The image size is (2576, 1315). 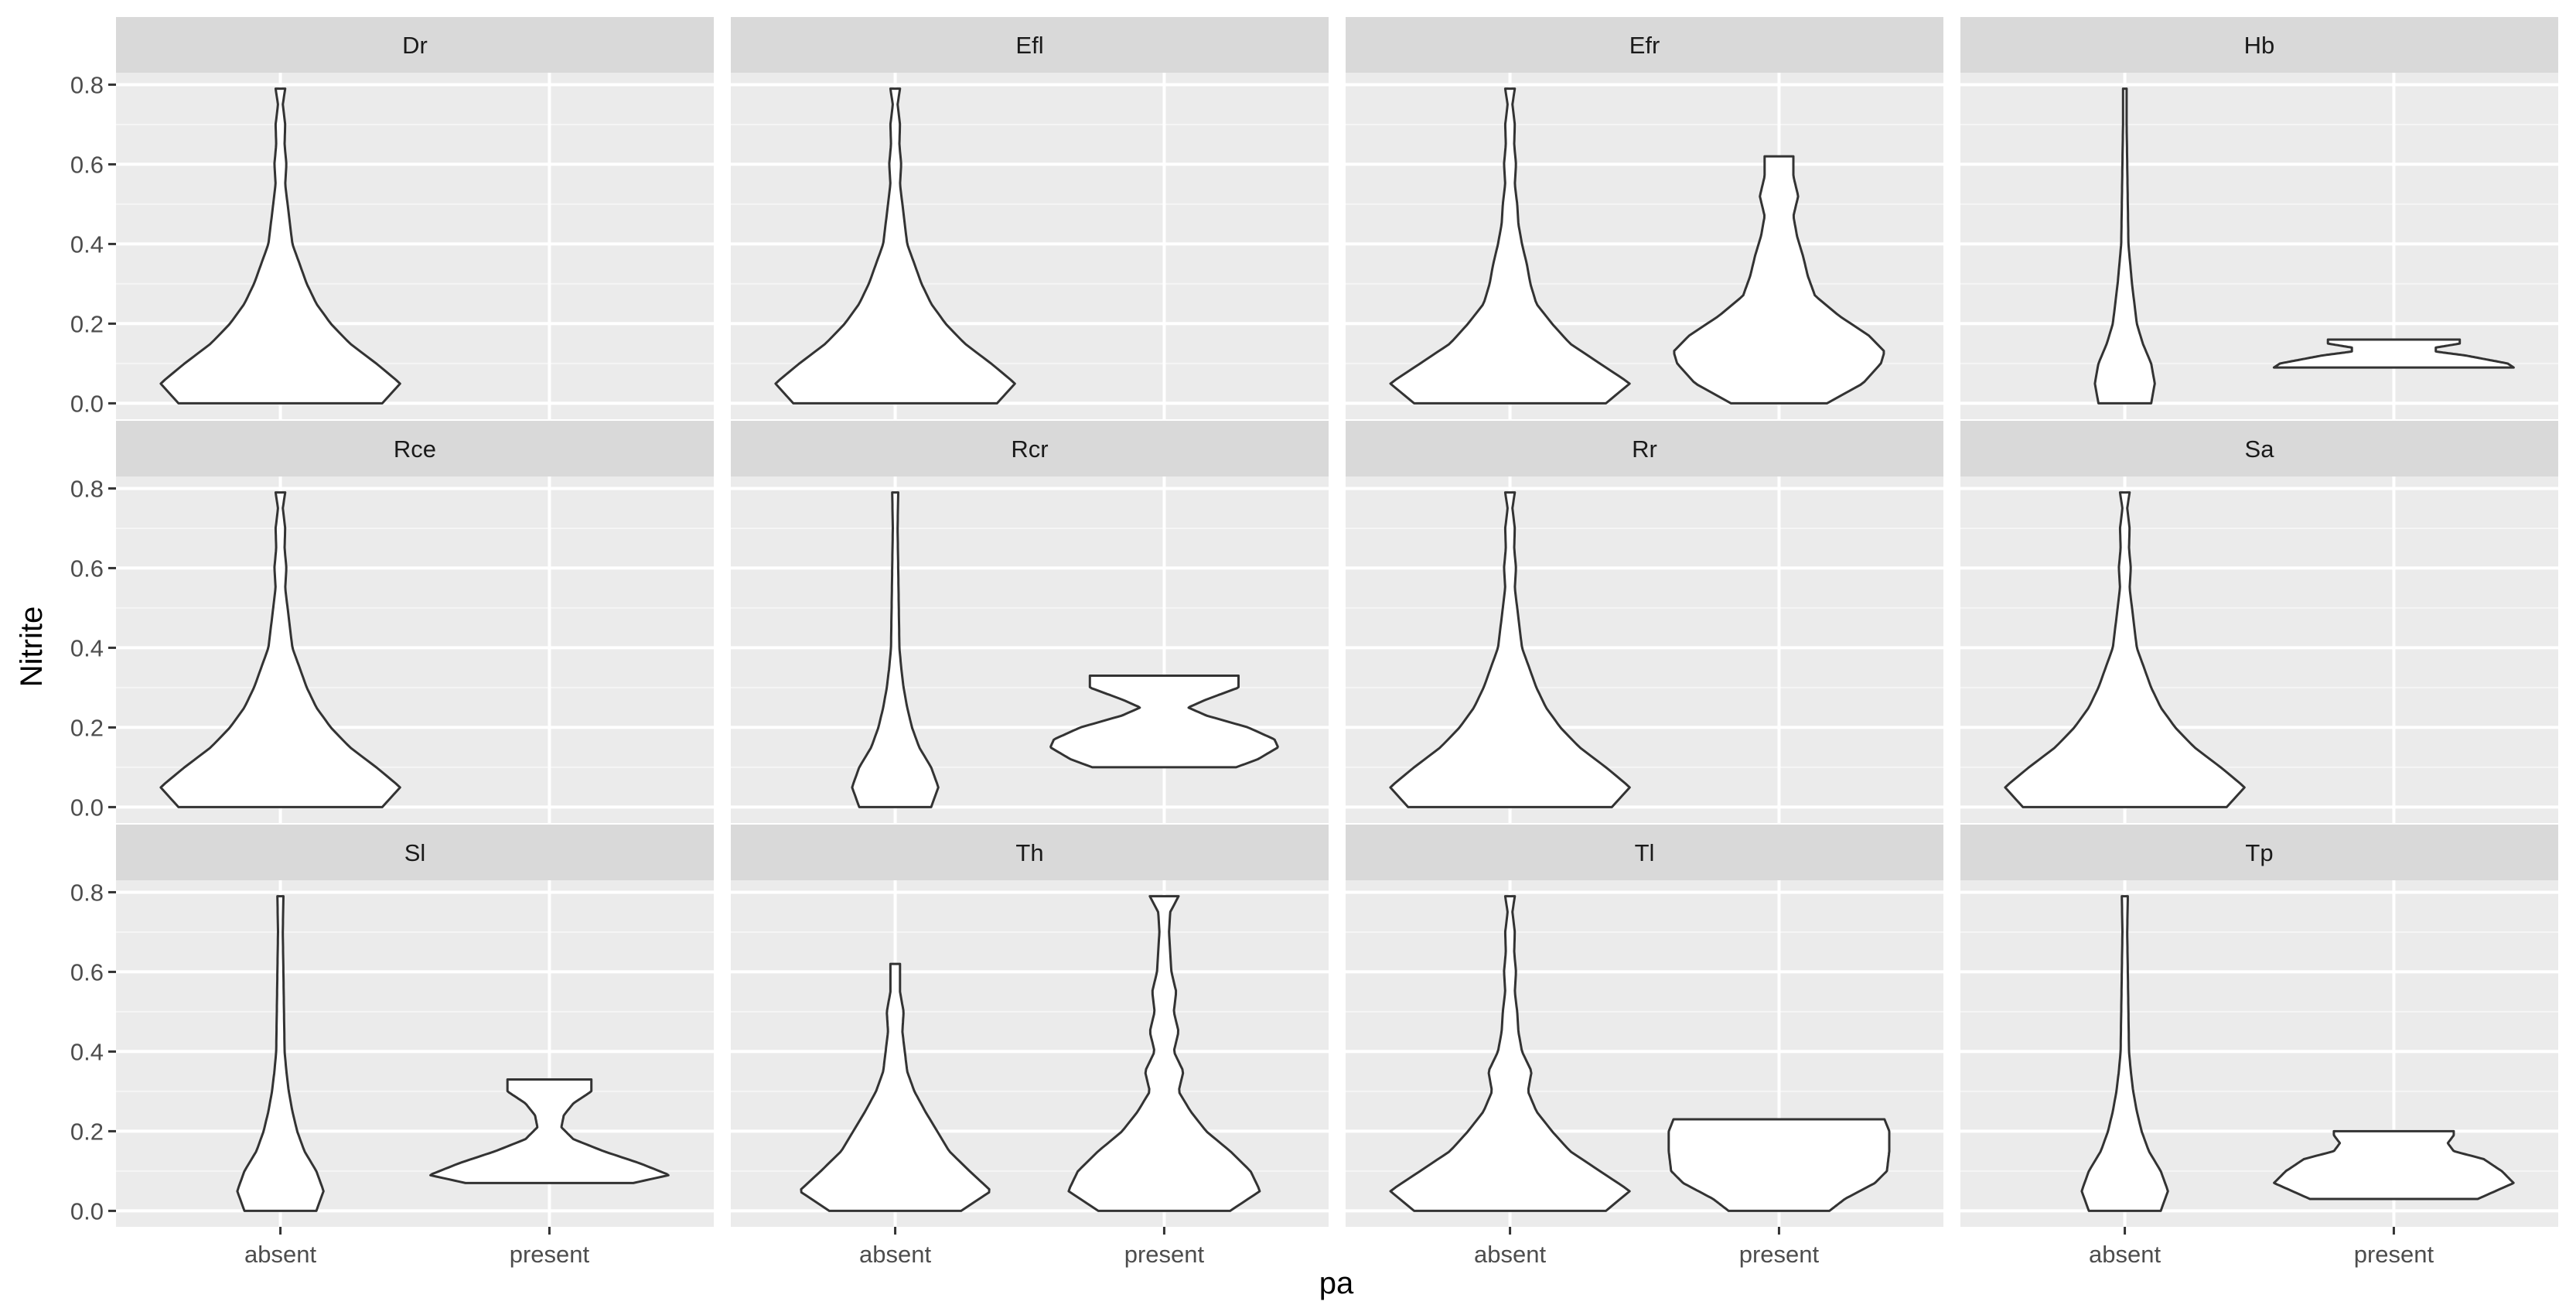 I want to click on facet-strip-label: Efr, so click(x=1645, y=45).